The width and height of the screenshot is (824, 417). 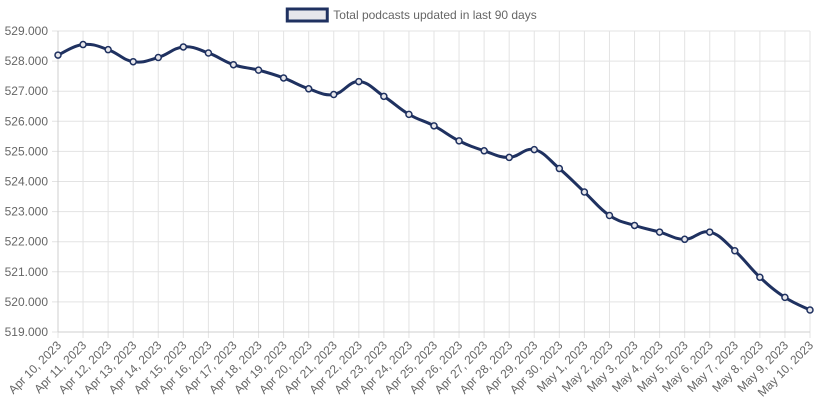 What do you see at coordinates (27, 242) in the screenshot?
I see `y-tick-label: 522.000` at bounding box center [27, 242].